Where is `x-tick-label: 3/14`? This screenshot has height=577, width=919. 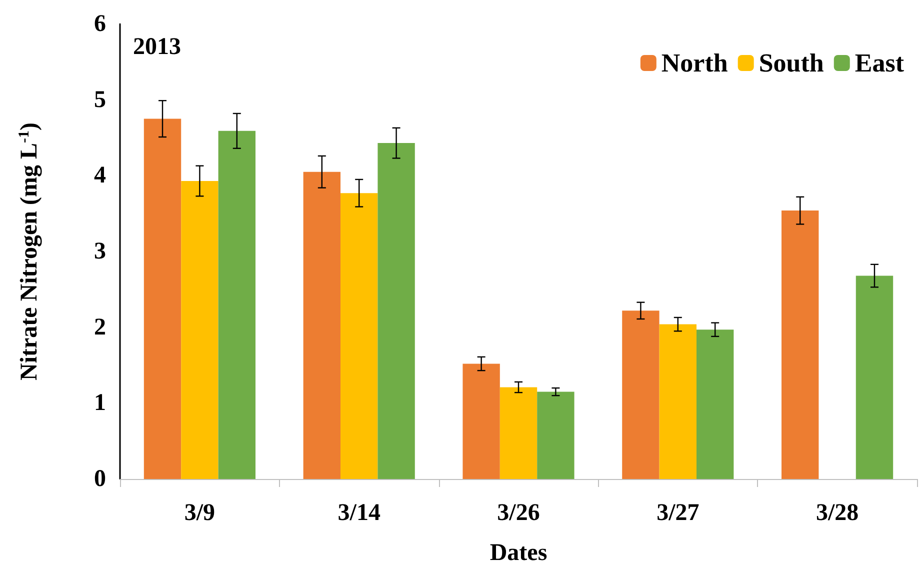 x-tick-label: 3/14 is located at coordinates (359, 513).